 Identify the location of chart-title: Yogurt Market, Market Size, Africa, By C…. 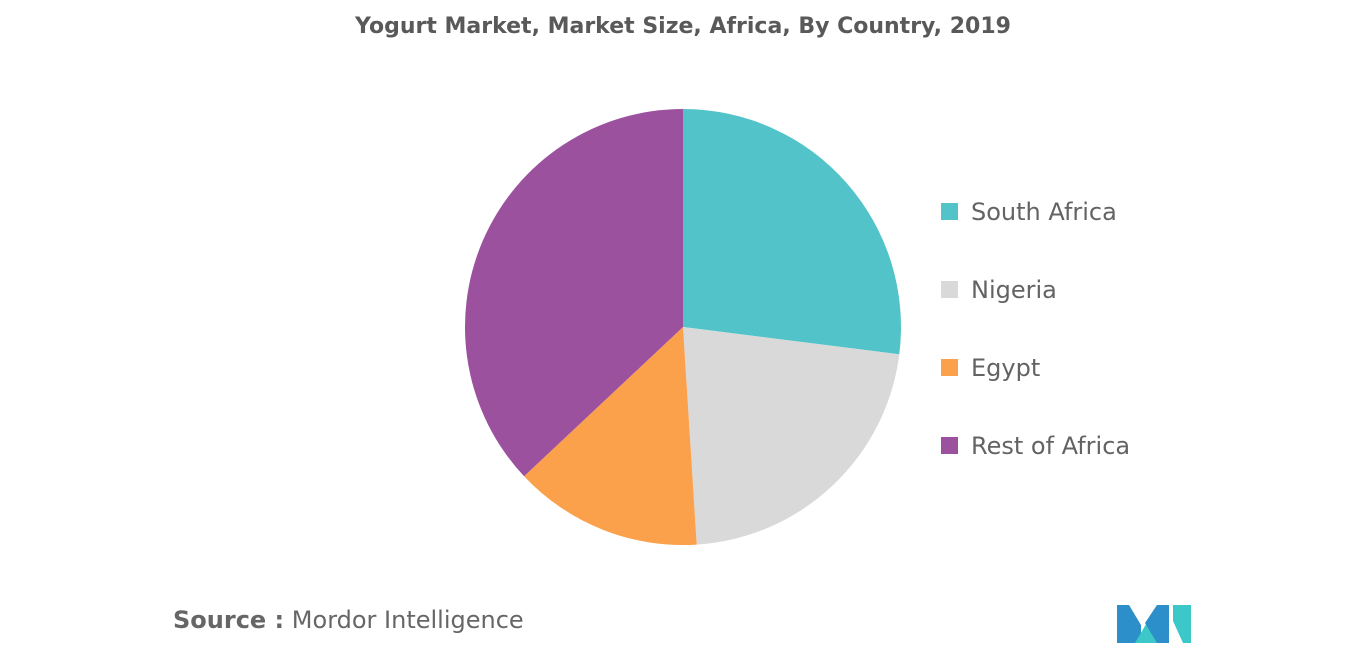
(683, 26).